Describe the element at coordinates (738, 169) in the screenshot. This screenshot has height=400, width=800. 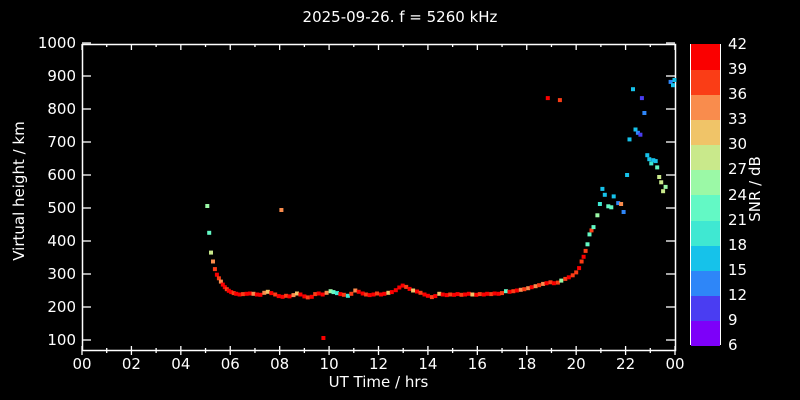
I see `colorbar-tick-label: 27` at that location.